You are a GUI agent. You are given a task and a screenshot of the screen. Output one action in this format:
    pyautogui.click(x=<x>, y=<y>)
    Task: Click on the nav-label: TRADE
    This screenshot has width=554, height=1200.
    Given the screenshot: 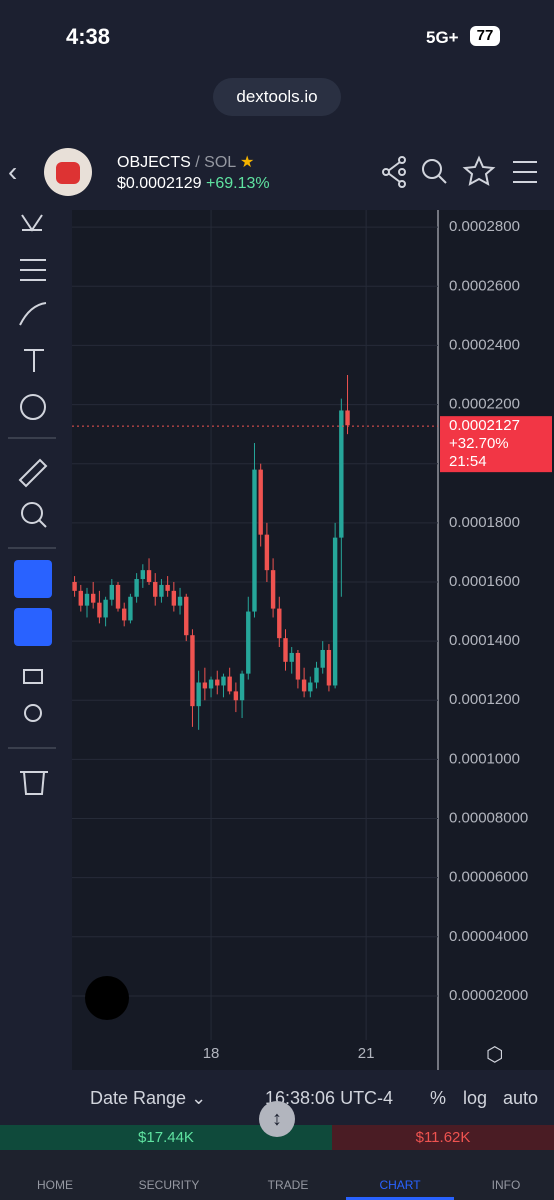 What is the action you would take?
    pyautogui.click(x=288, y=1185)
    